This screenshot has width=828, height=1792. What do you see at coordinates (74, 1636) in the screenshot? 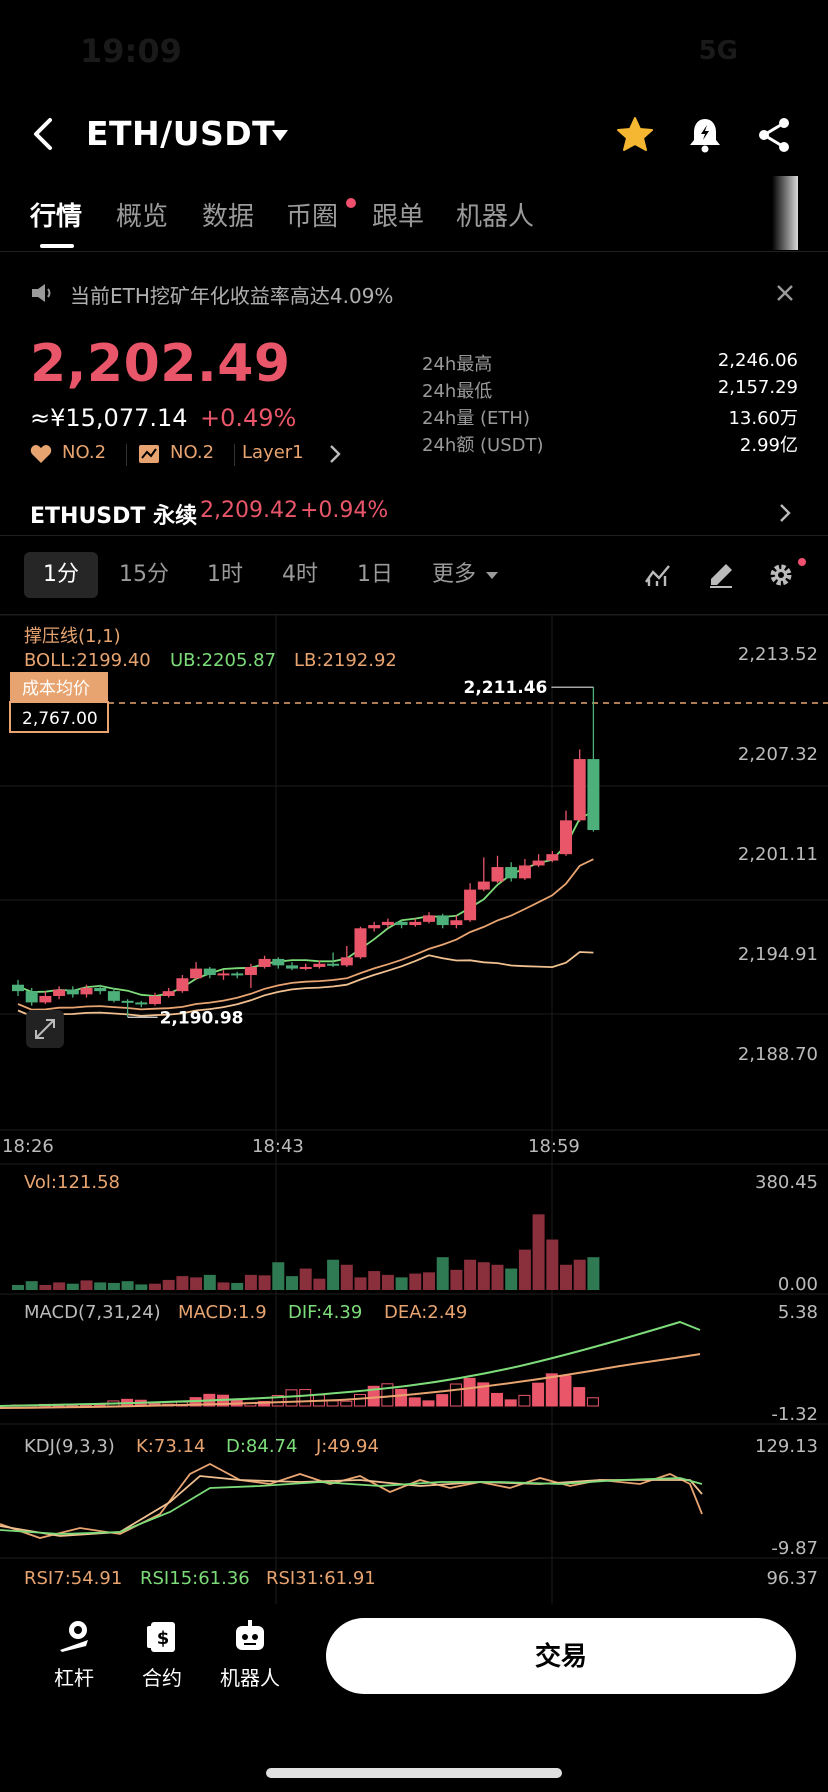
I see `leverage-icon` at bounding box center [74, 1636].